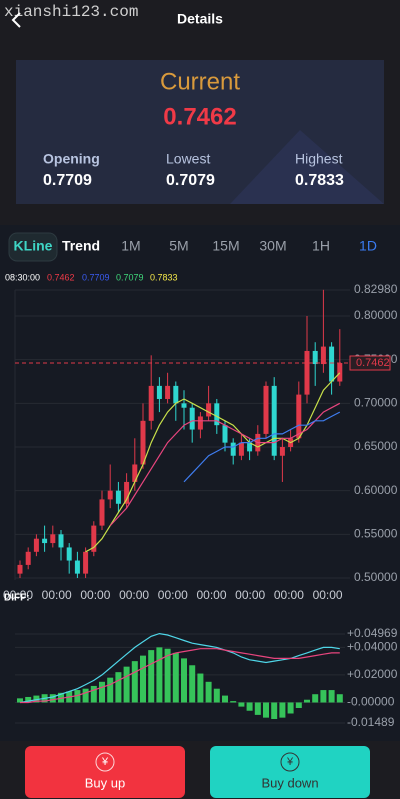 Image resolution: width=400 pixels, height=799 pixels. Describe the element at coordinates (16, 20) in the screenshot. I see `back-button` at that location.